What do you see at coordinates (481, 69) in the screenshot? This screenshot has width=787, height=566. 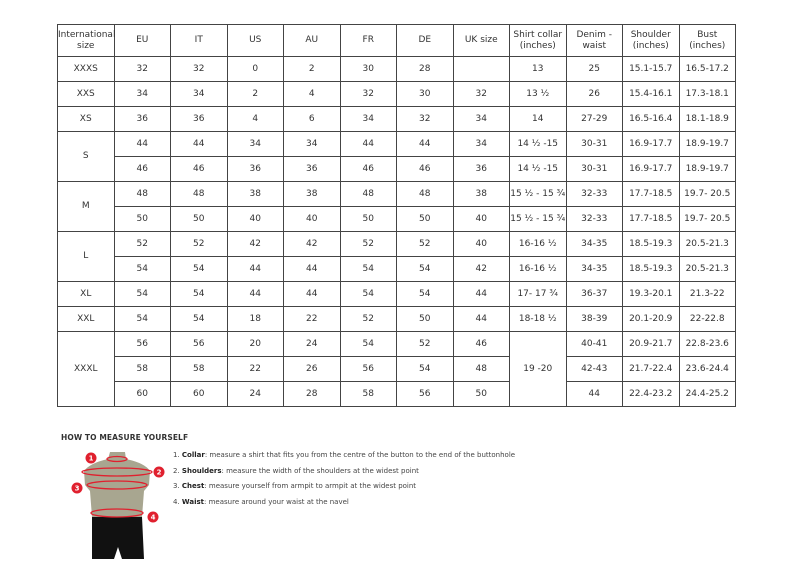 I see `table-cell` at bounding box center [481, 69].